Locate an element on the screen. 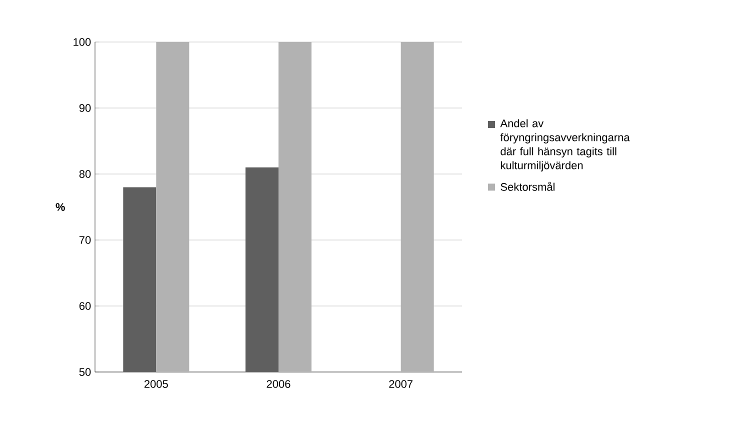 The width and height of the screenshot is (737, 432). y-tick-label: 100 is located at coordinates (82, 42).